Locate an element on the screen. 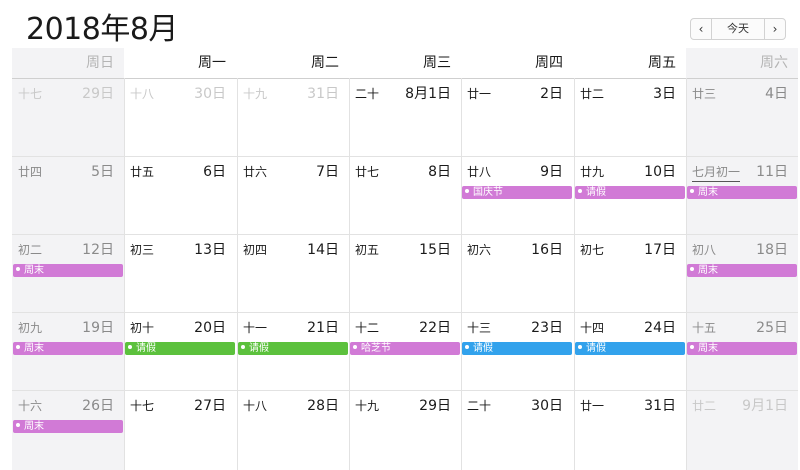  day-cell: 初六 16日 is located at coordinates (517, 273).